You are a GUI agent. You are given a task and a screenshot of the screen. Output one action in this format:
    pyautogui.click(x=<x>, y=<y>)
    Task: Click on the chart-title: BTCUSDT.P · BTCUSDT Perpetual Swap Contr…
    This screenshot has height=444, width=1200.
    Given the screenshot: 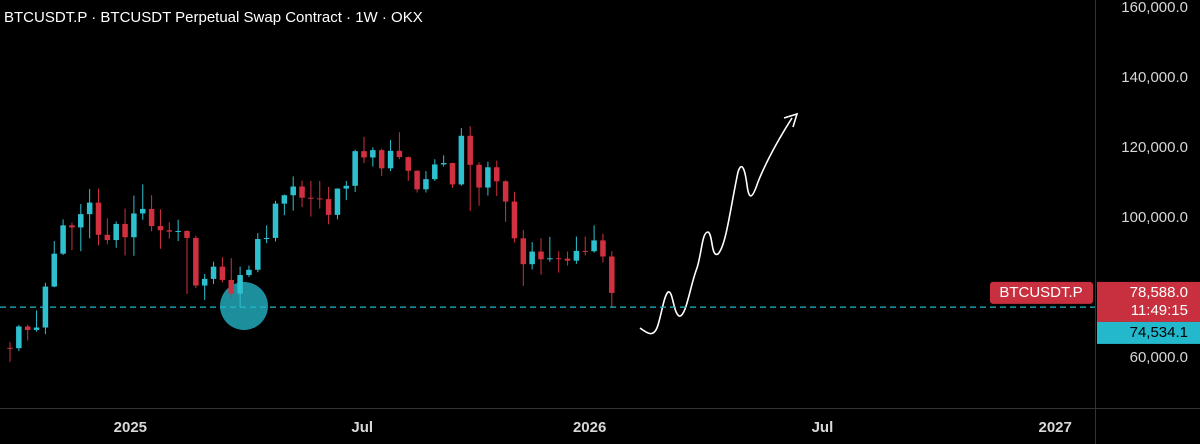 What is the action you would take?
    pyautogui.click(x=213, y=17)
    